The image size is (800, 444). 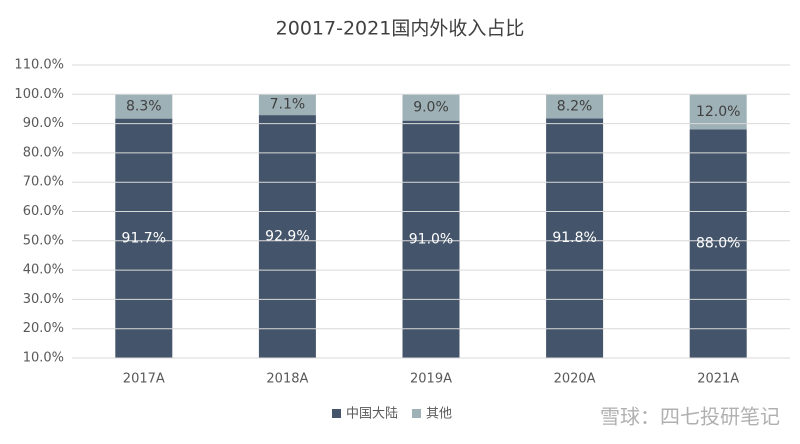 I want to click on data-label: 91.0%, so click(x=431, y=239).